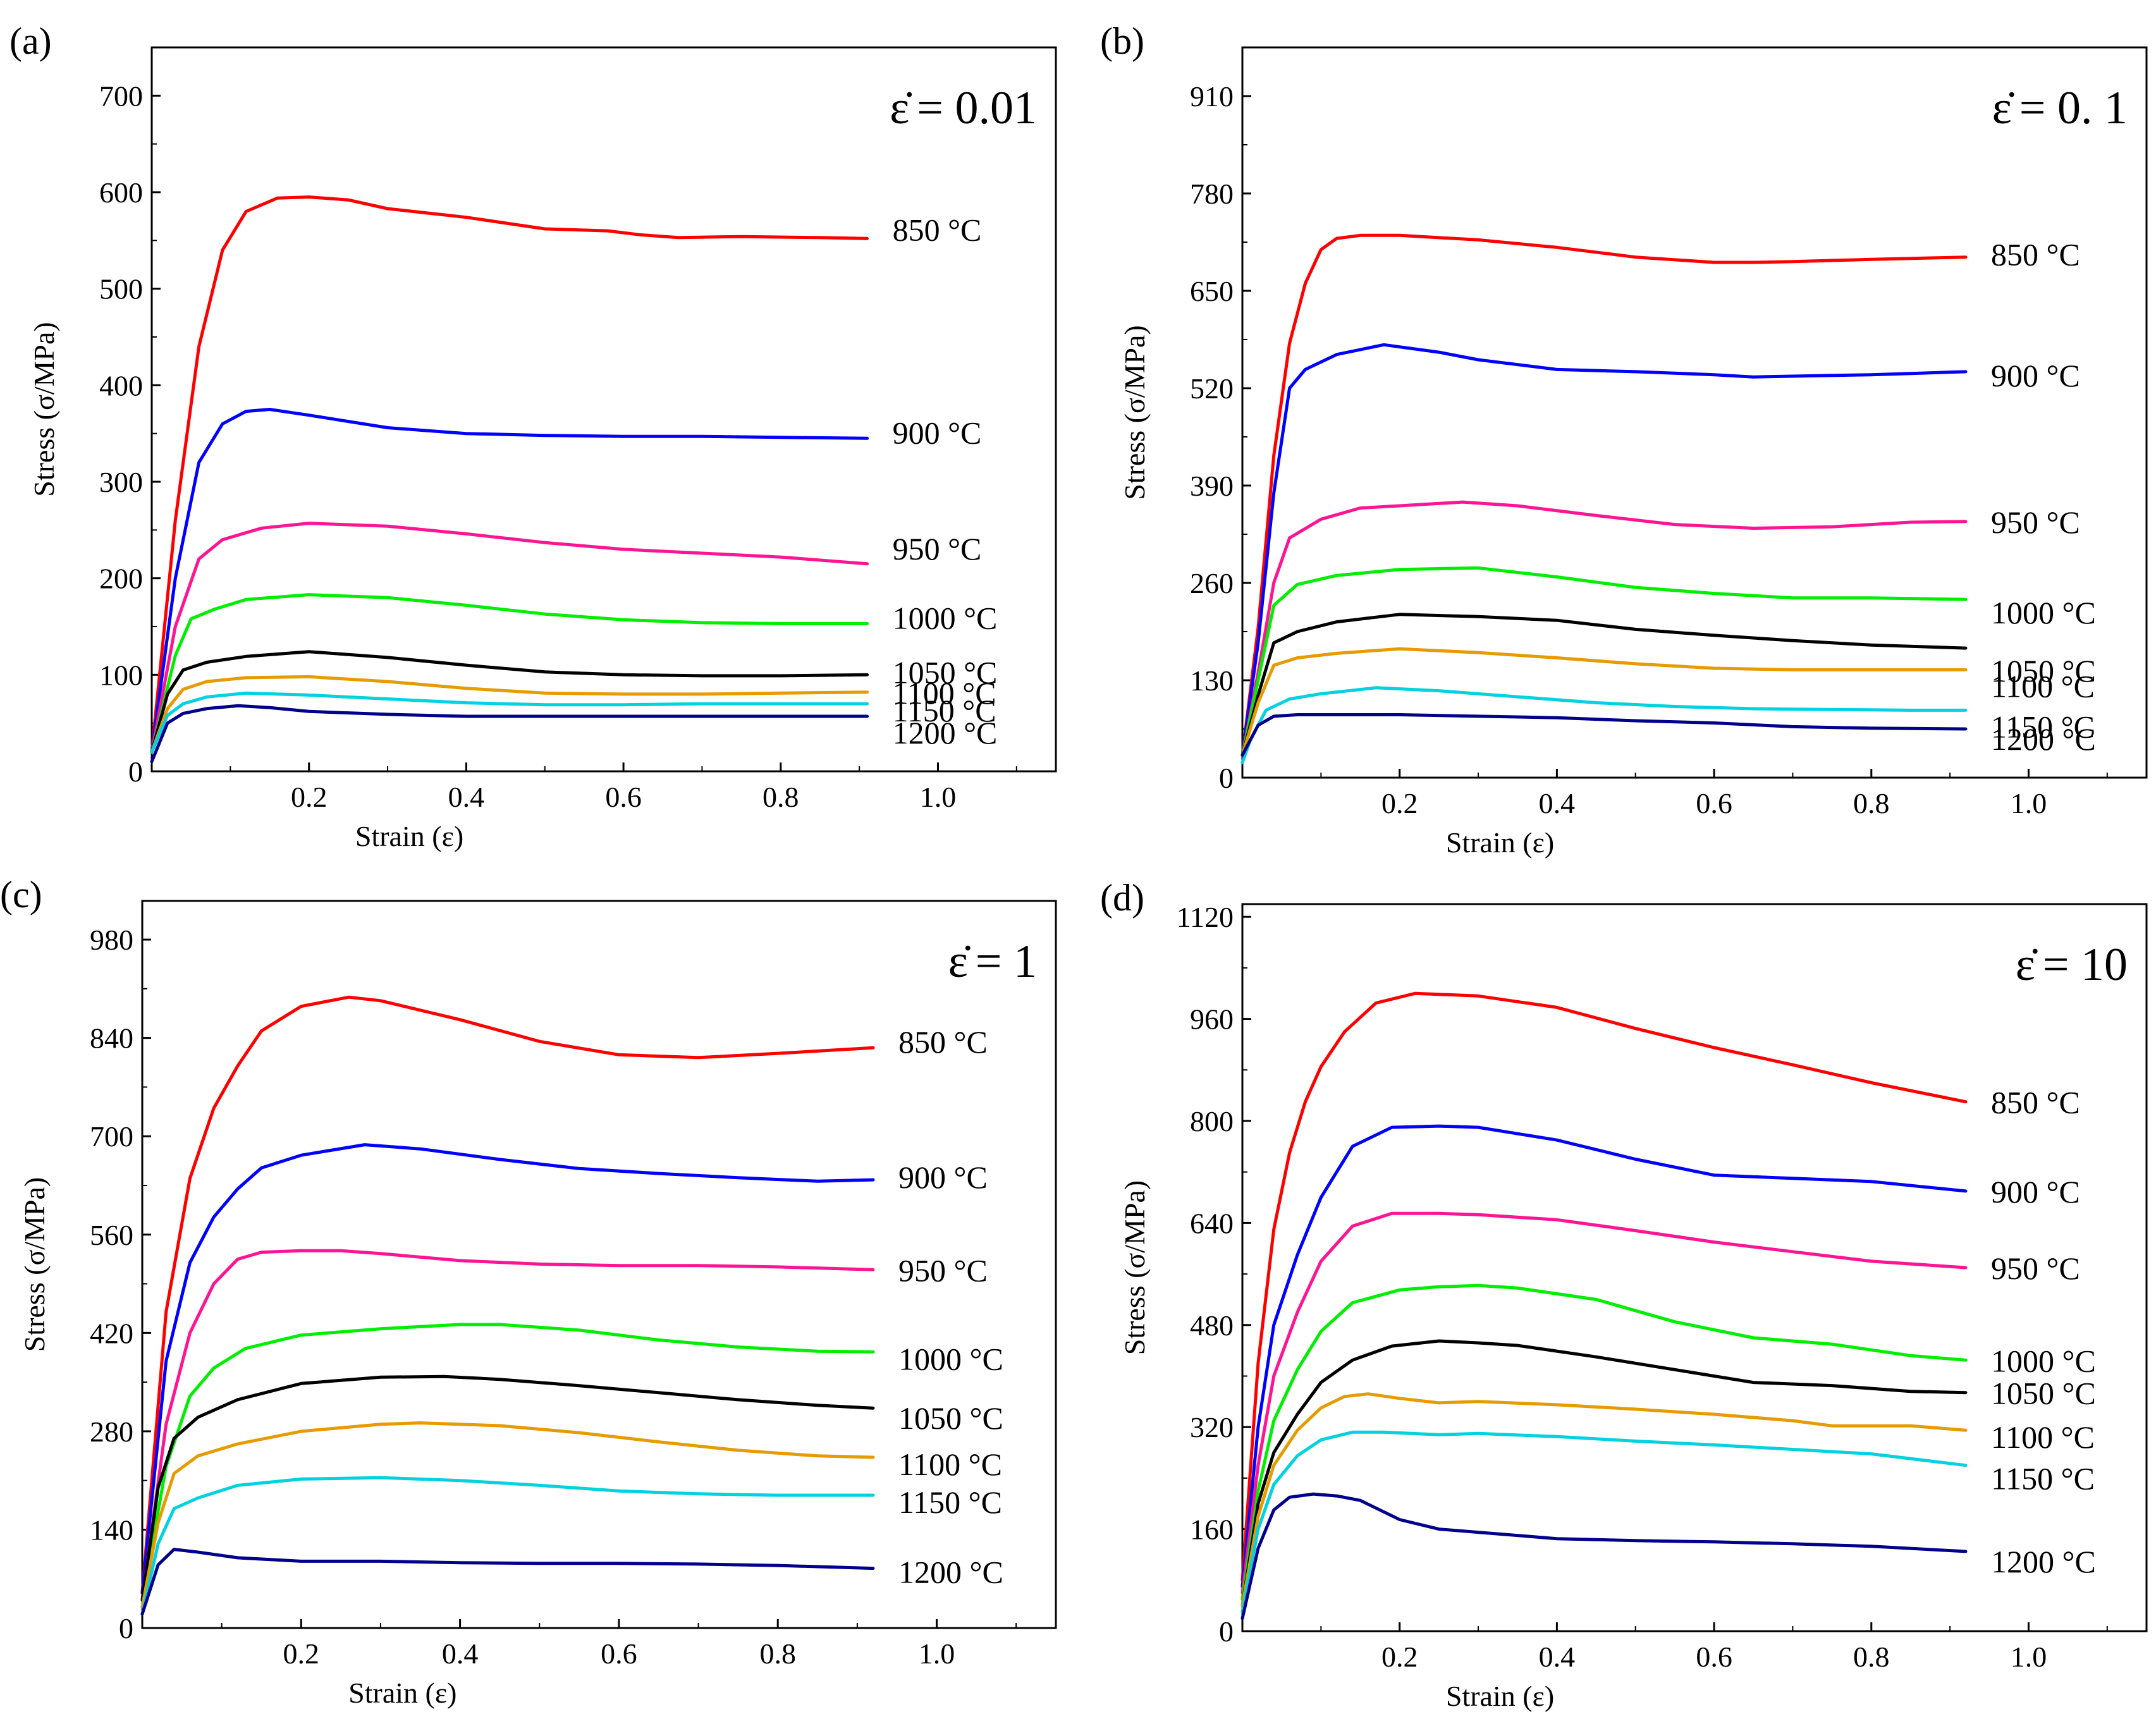  What do you see at coordinates (977, 108) in the screenshot?
I see `strain-rate-value: = 0.01` at bounding box center [977, 108].